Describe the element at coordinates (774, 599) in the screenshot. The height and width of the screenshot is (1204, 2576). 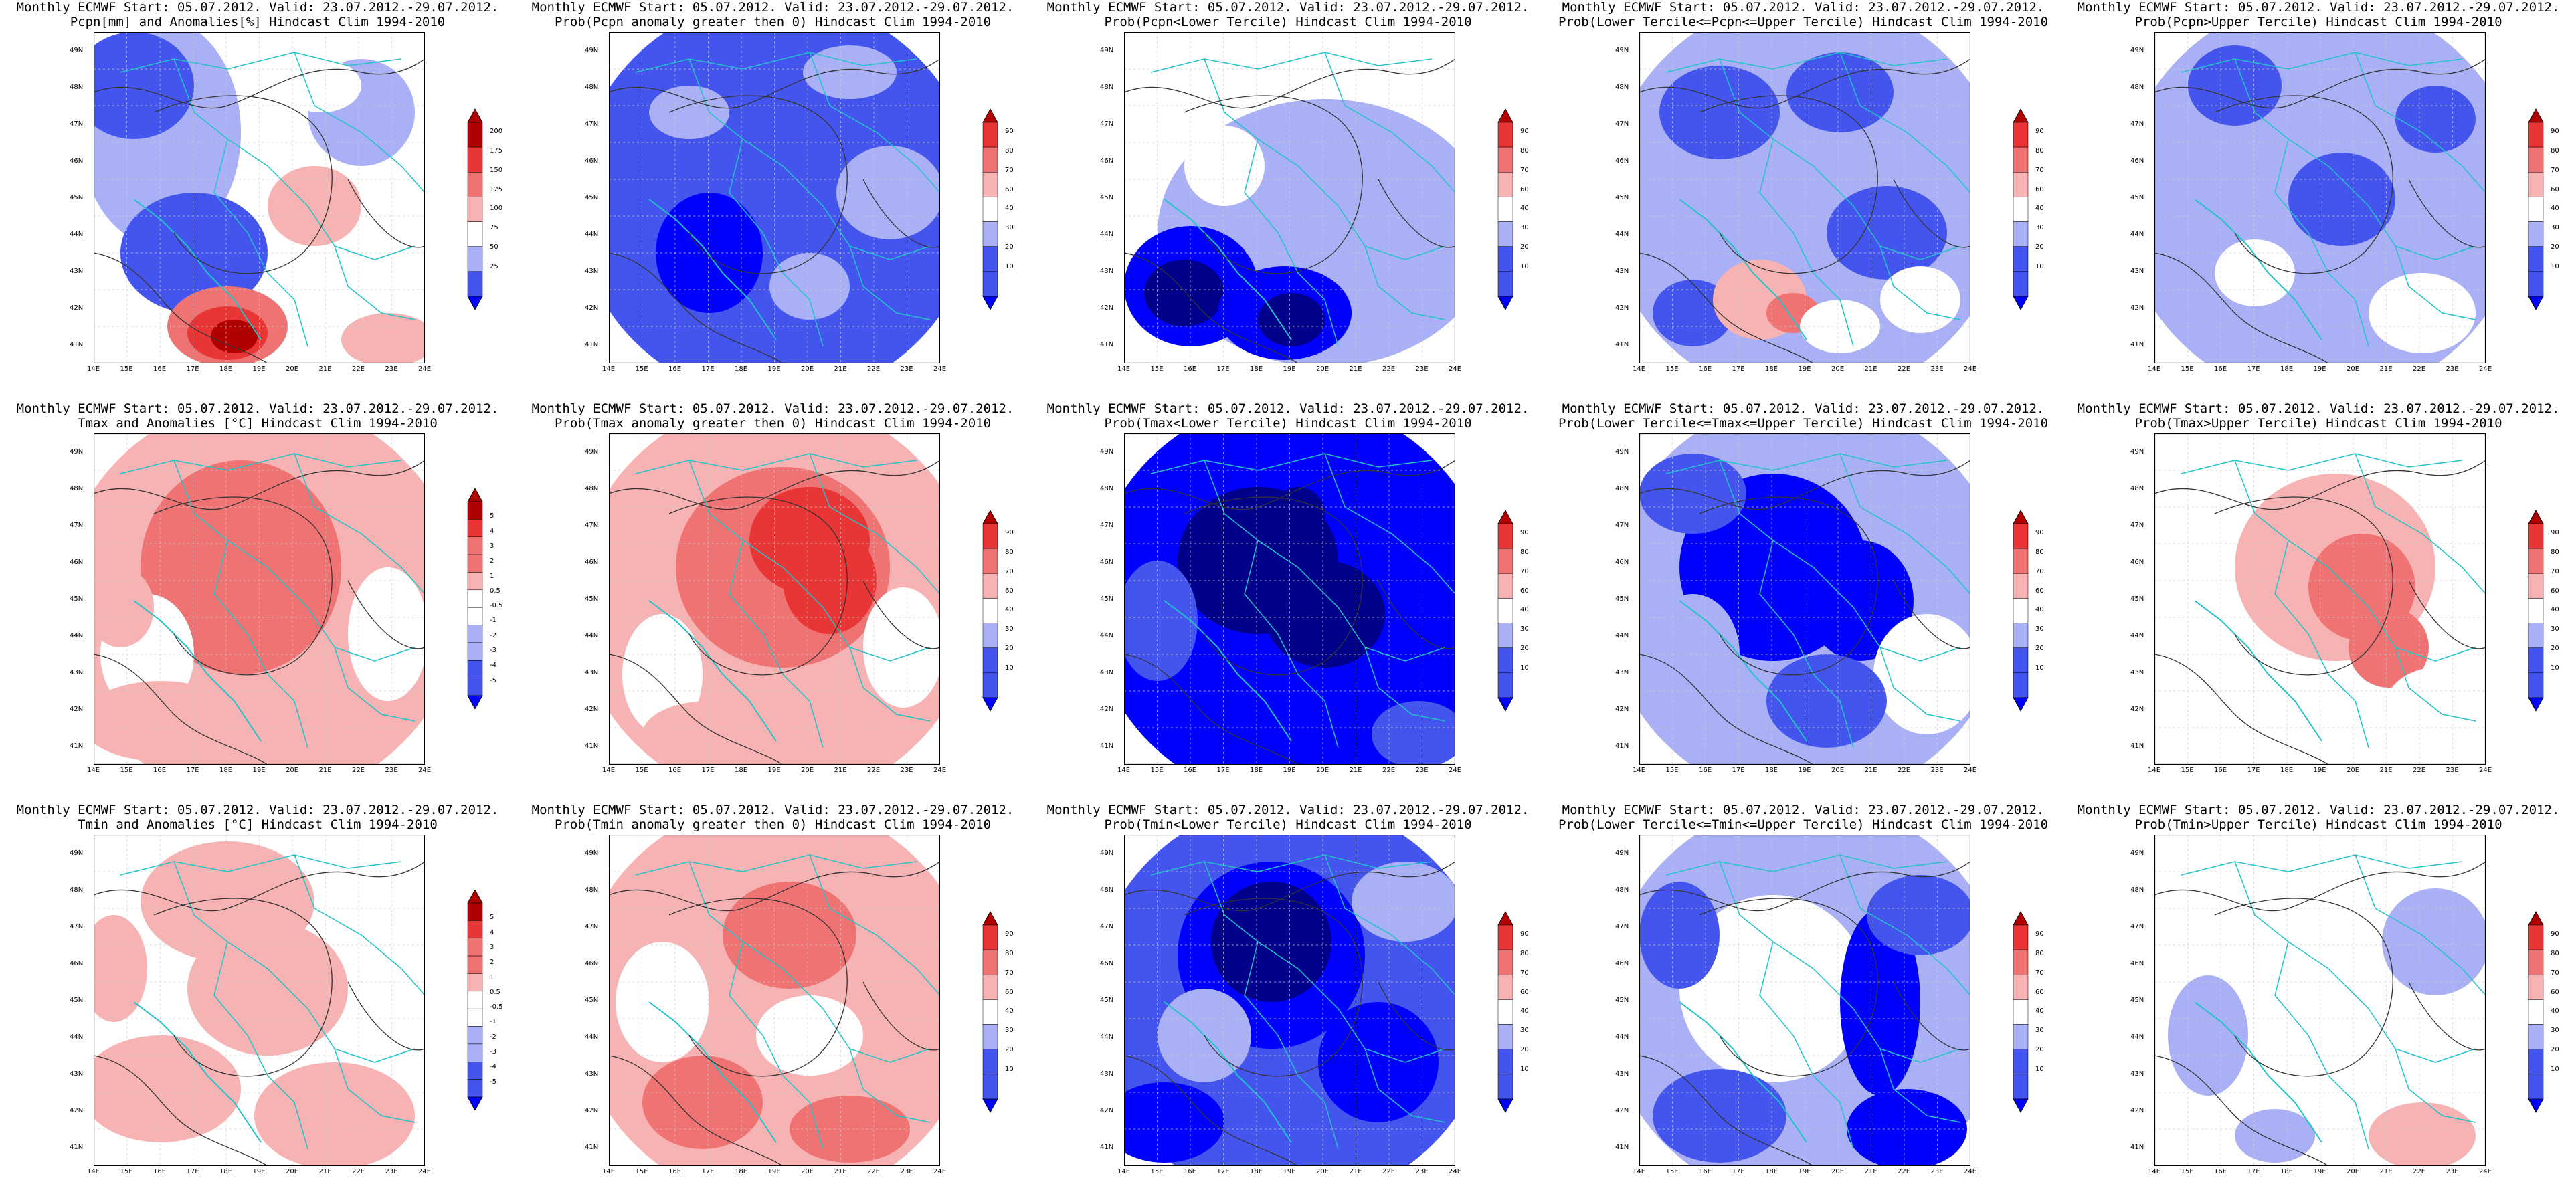
I see `map-plot` at that location.